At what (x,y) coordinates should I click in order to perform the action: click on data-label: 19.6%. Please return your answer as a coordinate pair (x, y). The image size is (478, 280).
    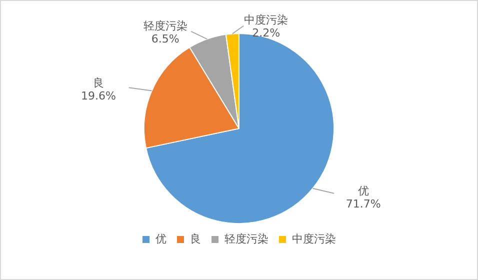
    Looking at the image, I should click on (98, 96).